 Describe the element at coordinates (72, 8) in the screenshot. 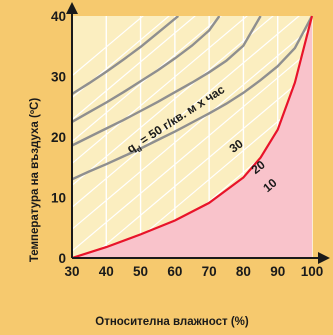

I see `y-axis-arrow-icon` at that location.